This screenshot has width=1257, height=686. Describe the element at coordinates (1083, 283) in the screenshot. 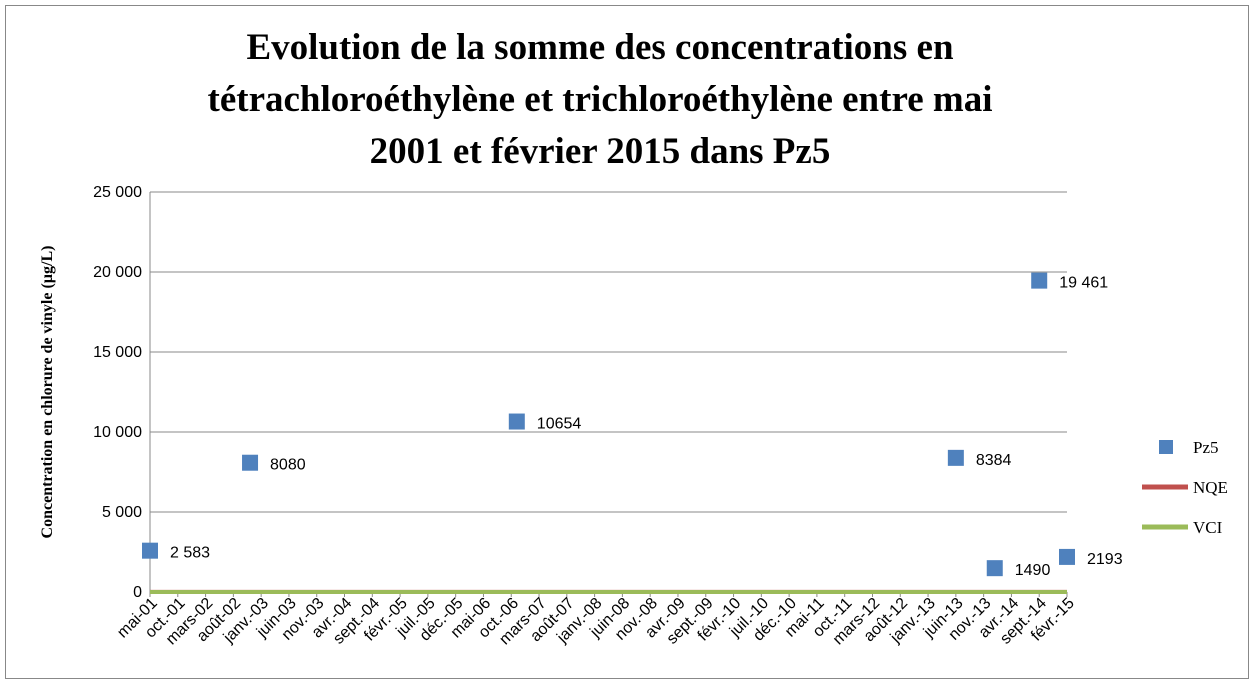

I see `data-label: 19 461` at that location.